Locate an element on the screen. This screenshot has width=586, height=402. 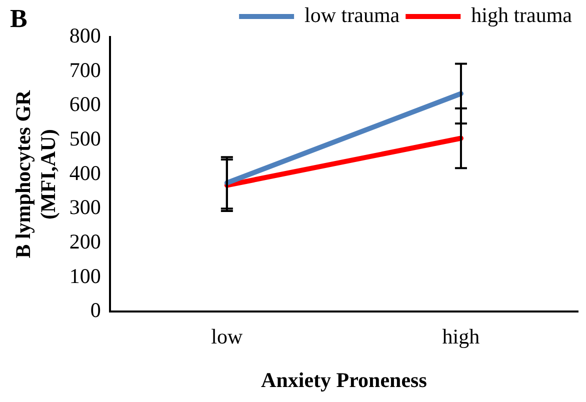
y-tick-label: 500 is located at coordinates (85, 138).